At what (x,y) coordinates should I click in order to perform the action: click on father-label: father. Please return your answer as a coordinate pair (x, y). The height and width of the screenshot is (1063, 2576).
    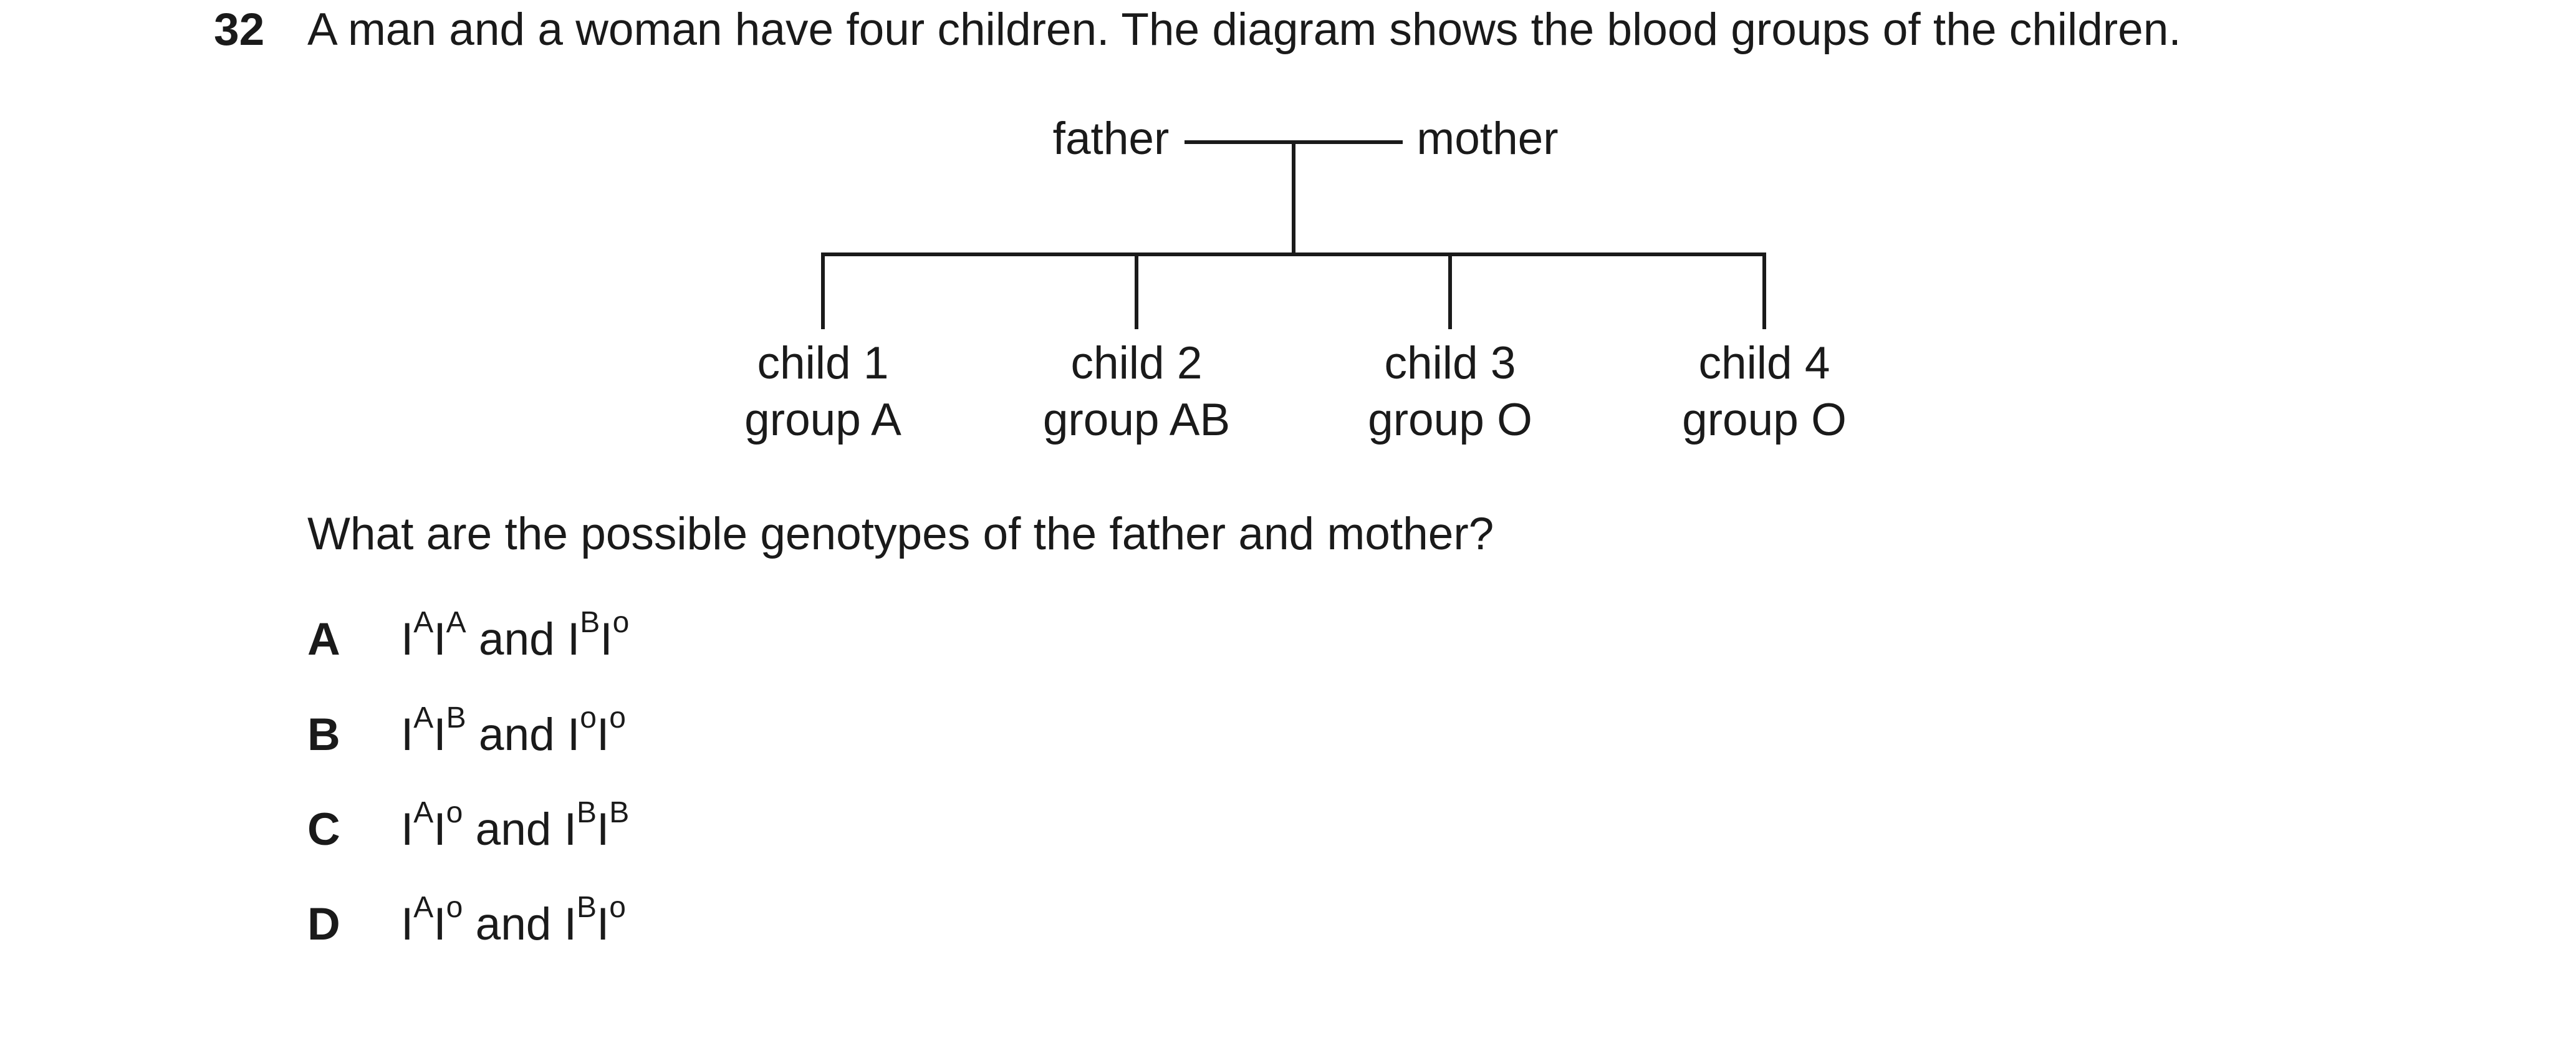
    Looking at the image, I should click on (1111, 138).